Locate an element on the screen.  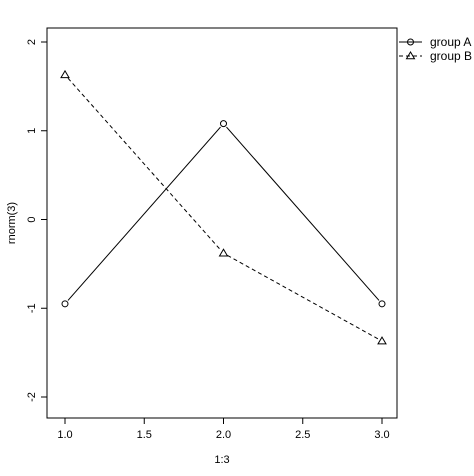
legend-marker-triangle is located at coordinates (410, 55).